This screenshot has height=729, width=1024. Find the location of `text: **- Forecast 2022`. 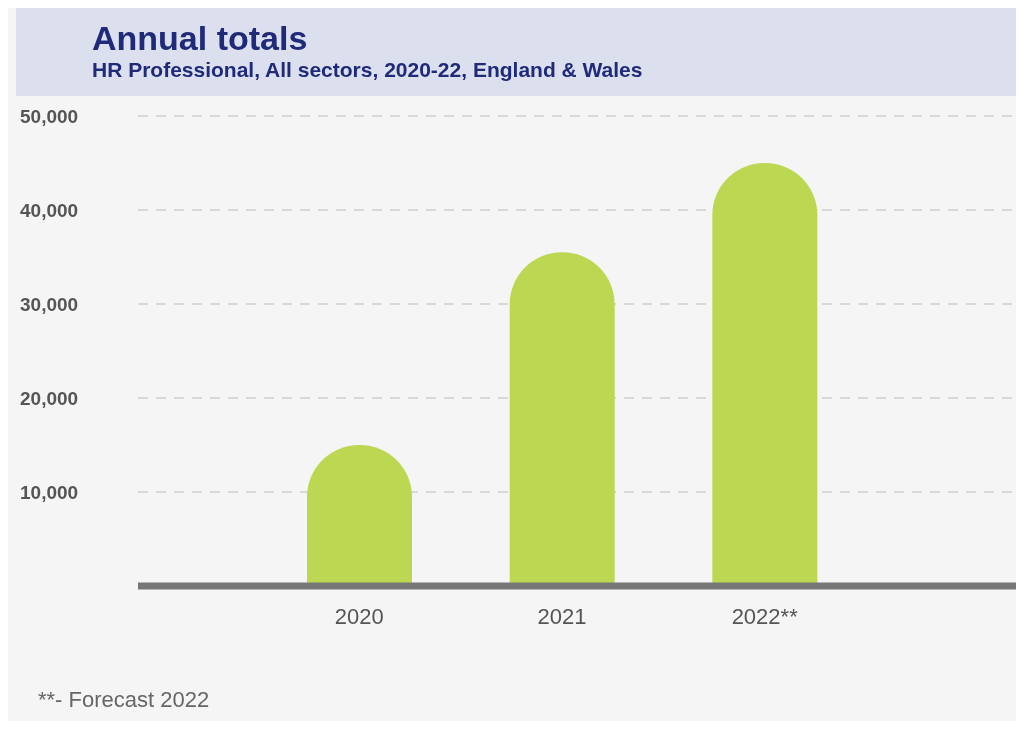

text: **- Forecast 2022 is located at coordinates (124, 700).